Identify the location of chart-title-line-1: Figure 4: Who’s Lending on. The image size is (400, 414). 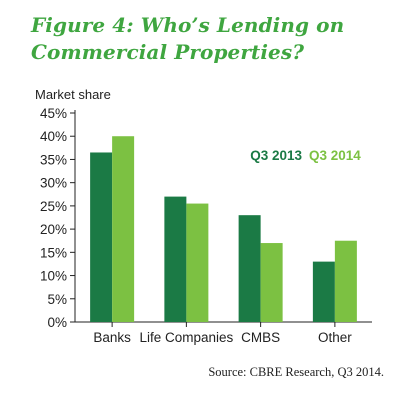
(188, 25).